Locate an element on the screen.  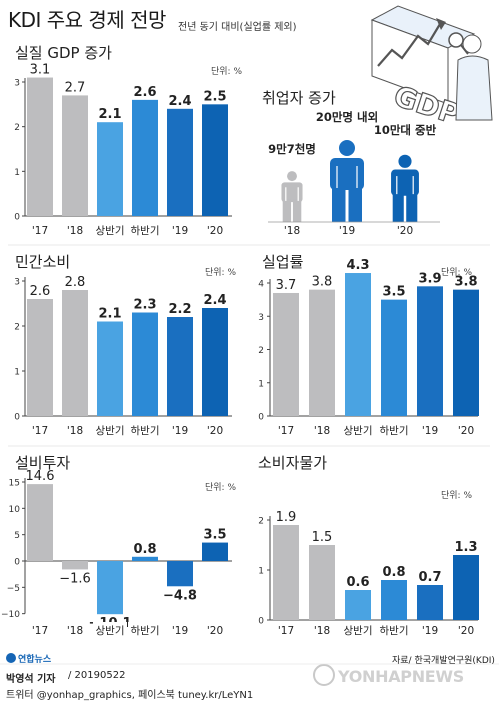
category-label-gdp: 하반기 is located at coordinates (145, 230).